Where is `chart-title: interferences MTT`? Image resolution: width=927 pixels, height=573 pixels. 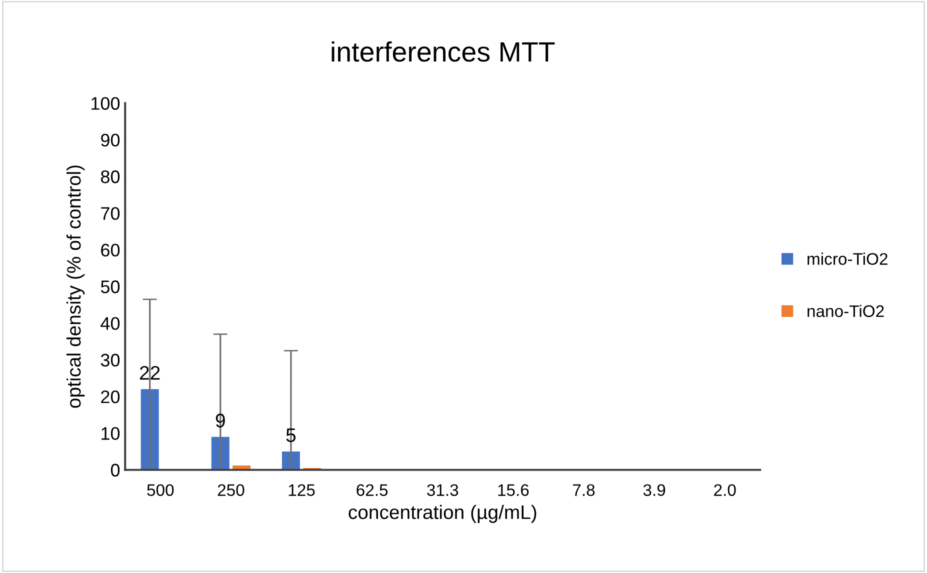 chart-title: interferences MTT is located at coordinates (443, 51).